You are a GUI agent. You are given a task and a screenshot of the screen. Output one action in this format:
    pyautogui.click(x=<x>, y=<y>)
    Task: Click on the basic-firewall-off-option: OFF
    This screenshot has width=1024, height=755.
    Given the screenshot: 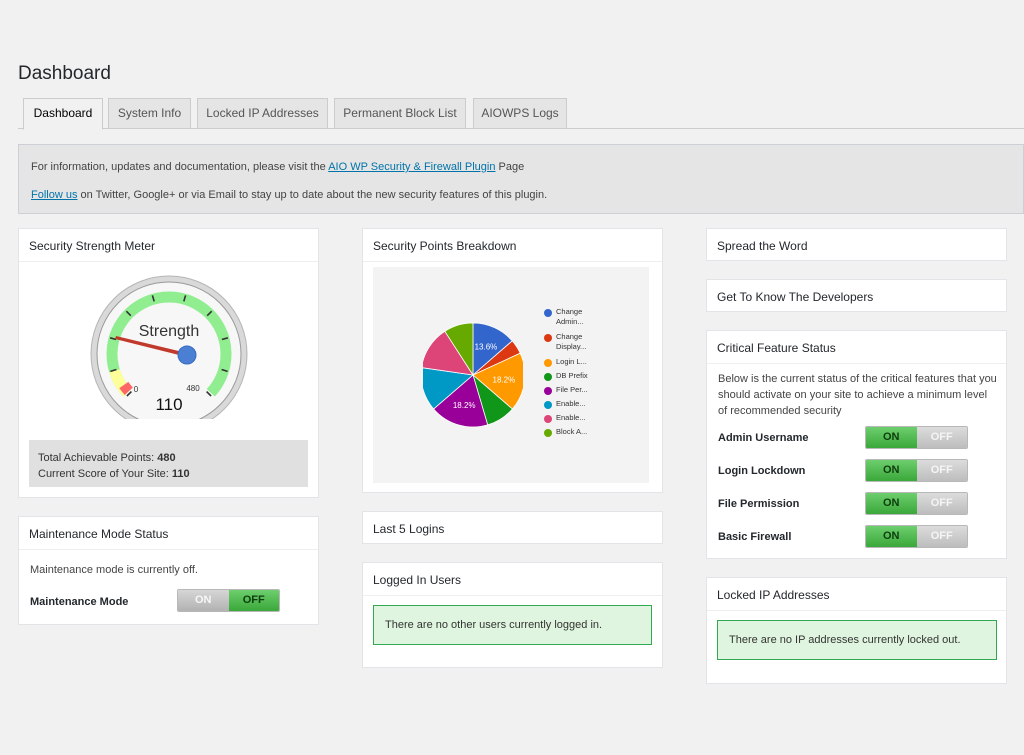 What is the action you would take?
    pyautogui.click(x=941, y=536)
    